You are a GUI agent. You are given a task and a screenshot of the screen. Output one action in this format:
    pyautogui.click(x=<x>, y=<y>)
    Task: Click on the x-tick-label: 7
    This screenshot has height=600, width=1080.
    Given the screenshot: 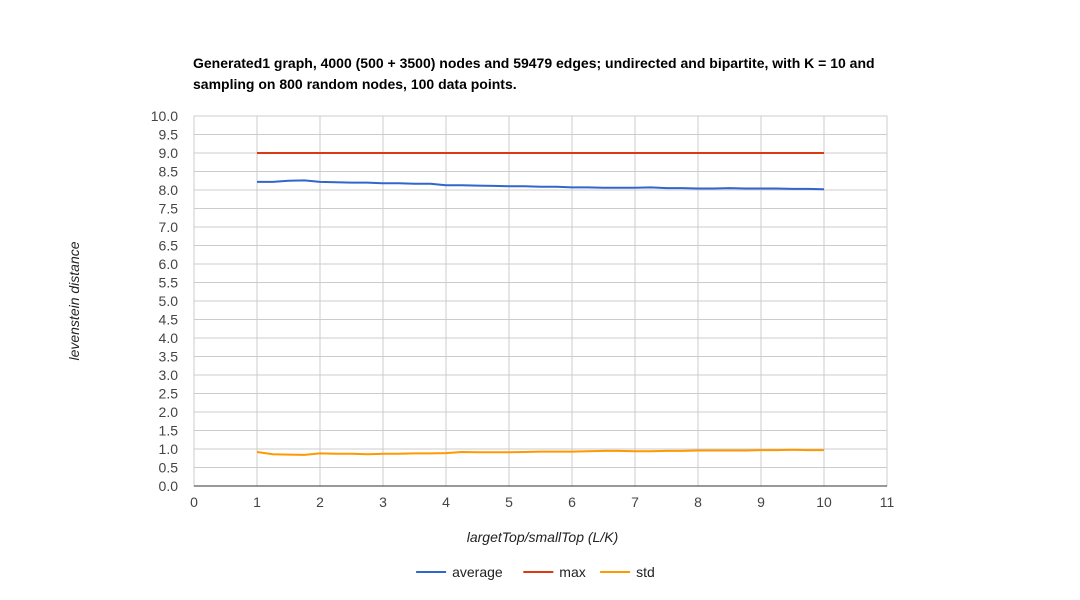 What is the action you would take?
    pyautogui.click(x=635, y=502)
    